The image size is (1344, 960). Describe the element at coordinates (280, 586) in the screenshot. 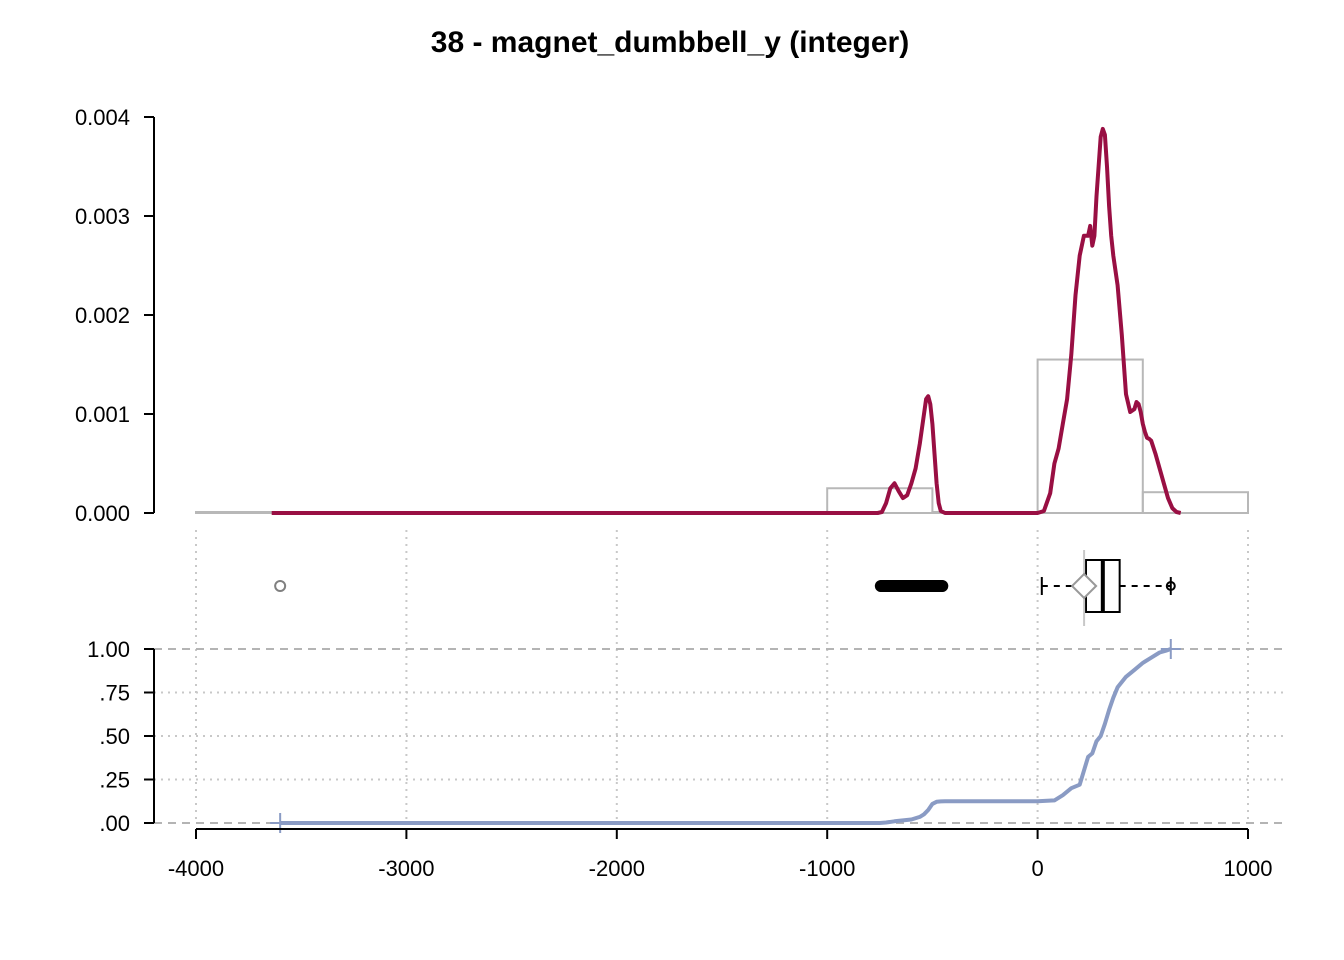

I see `boxplot-outlier-extreme` at that location.